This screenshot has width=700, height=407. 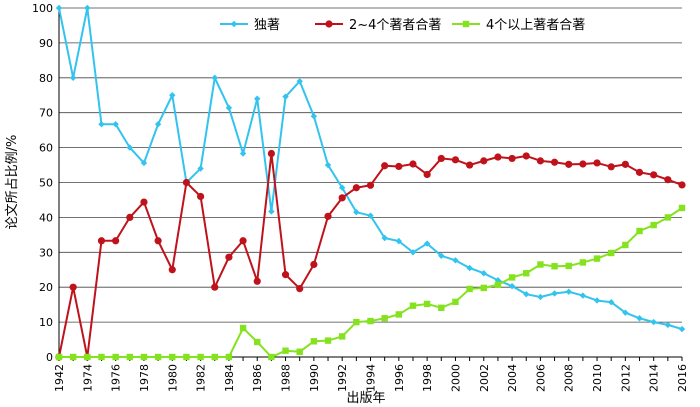 I want to click on x-tick-label: 1984, so click(x=229, y=378).